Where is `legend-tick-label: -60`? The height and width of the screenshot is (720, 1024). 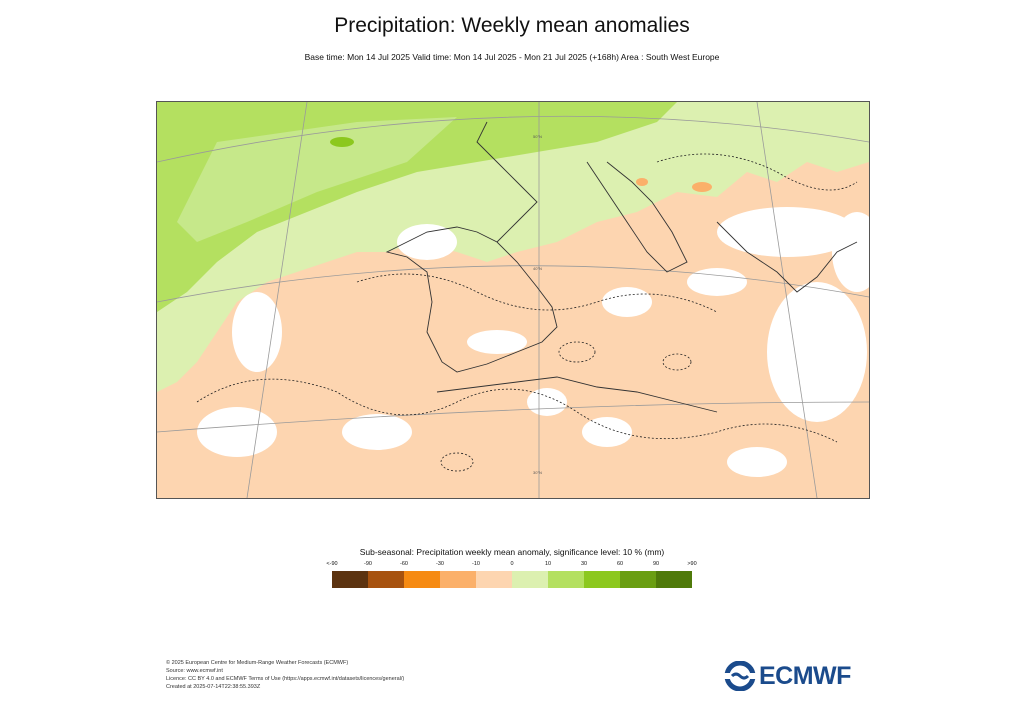 legend-tick-label: -60 is located at coordinates (404, 564).